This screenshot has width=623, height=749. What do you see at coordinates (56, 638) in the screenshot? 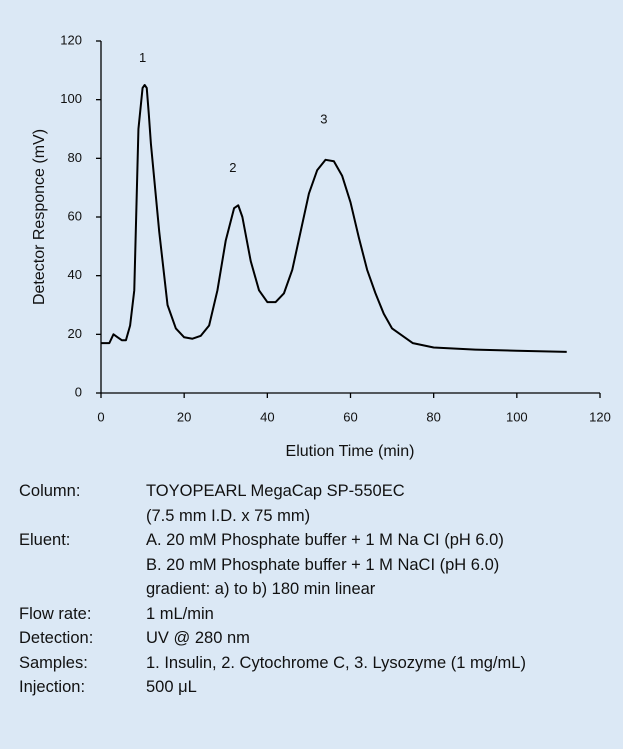
I see `condition-label: Detection:` at bounding box center [56, 638].